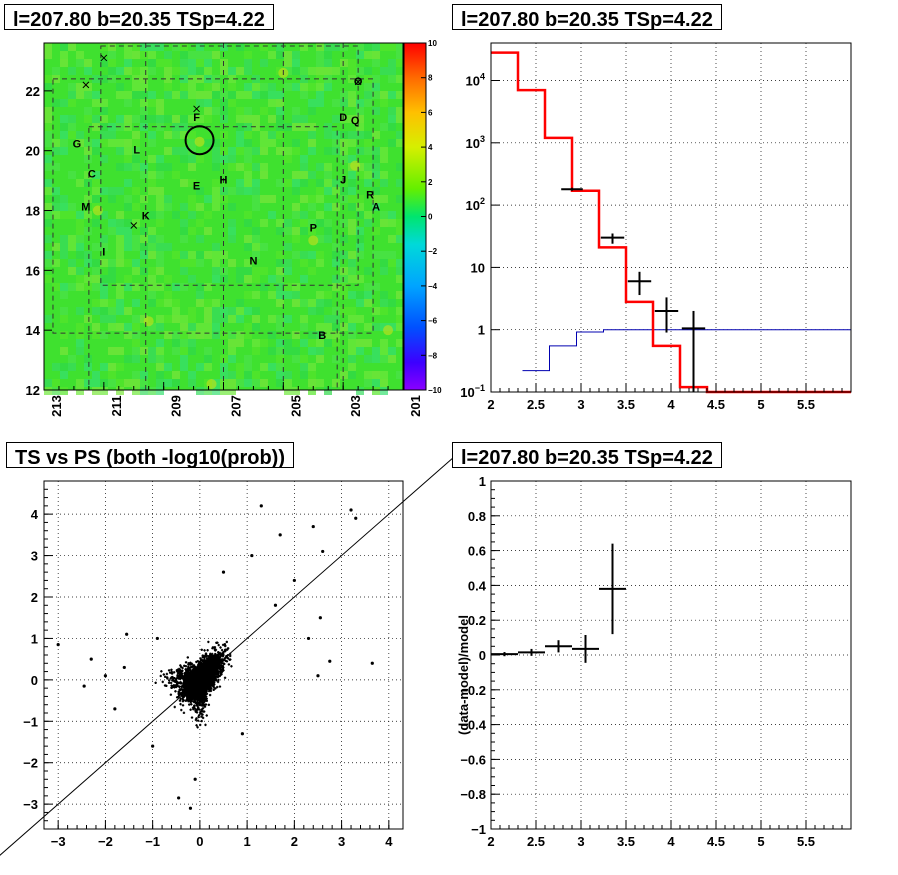 This screenshot has width=898, height=875. What do you see at coordinates (430, 112) in the screenshot?
I see `colorbar-tick-label: 6` at bounding box center [430, 112].